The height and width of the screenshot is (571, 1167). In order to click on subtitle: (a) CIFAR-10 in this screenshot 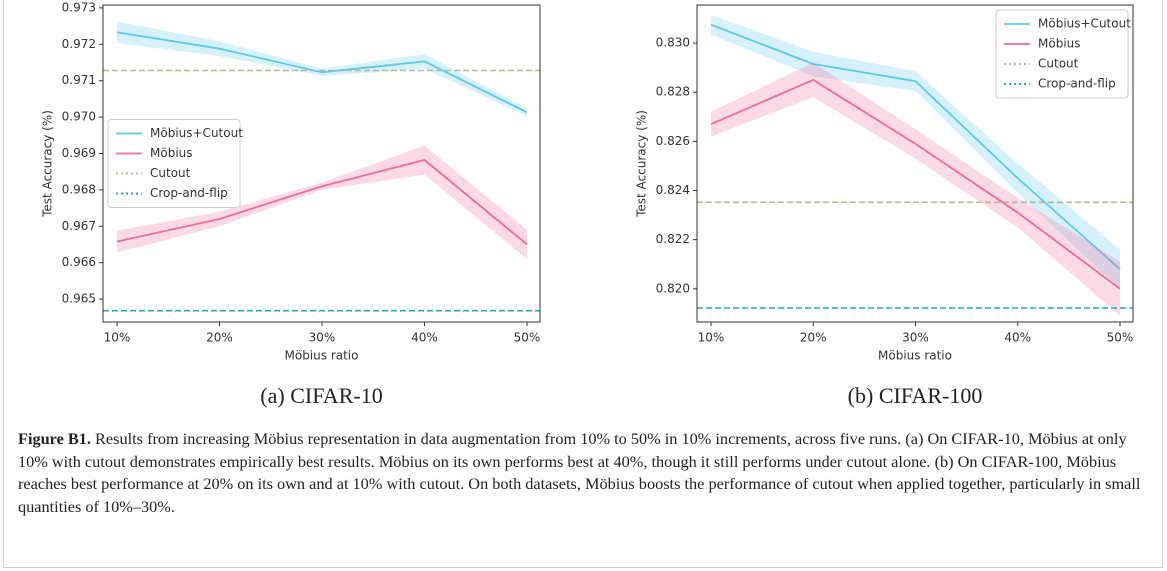, I will do `click(321, 395)`.